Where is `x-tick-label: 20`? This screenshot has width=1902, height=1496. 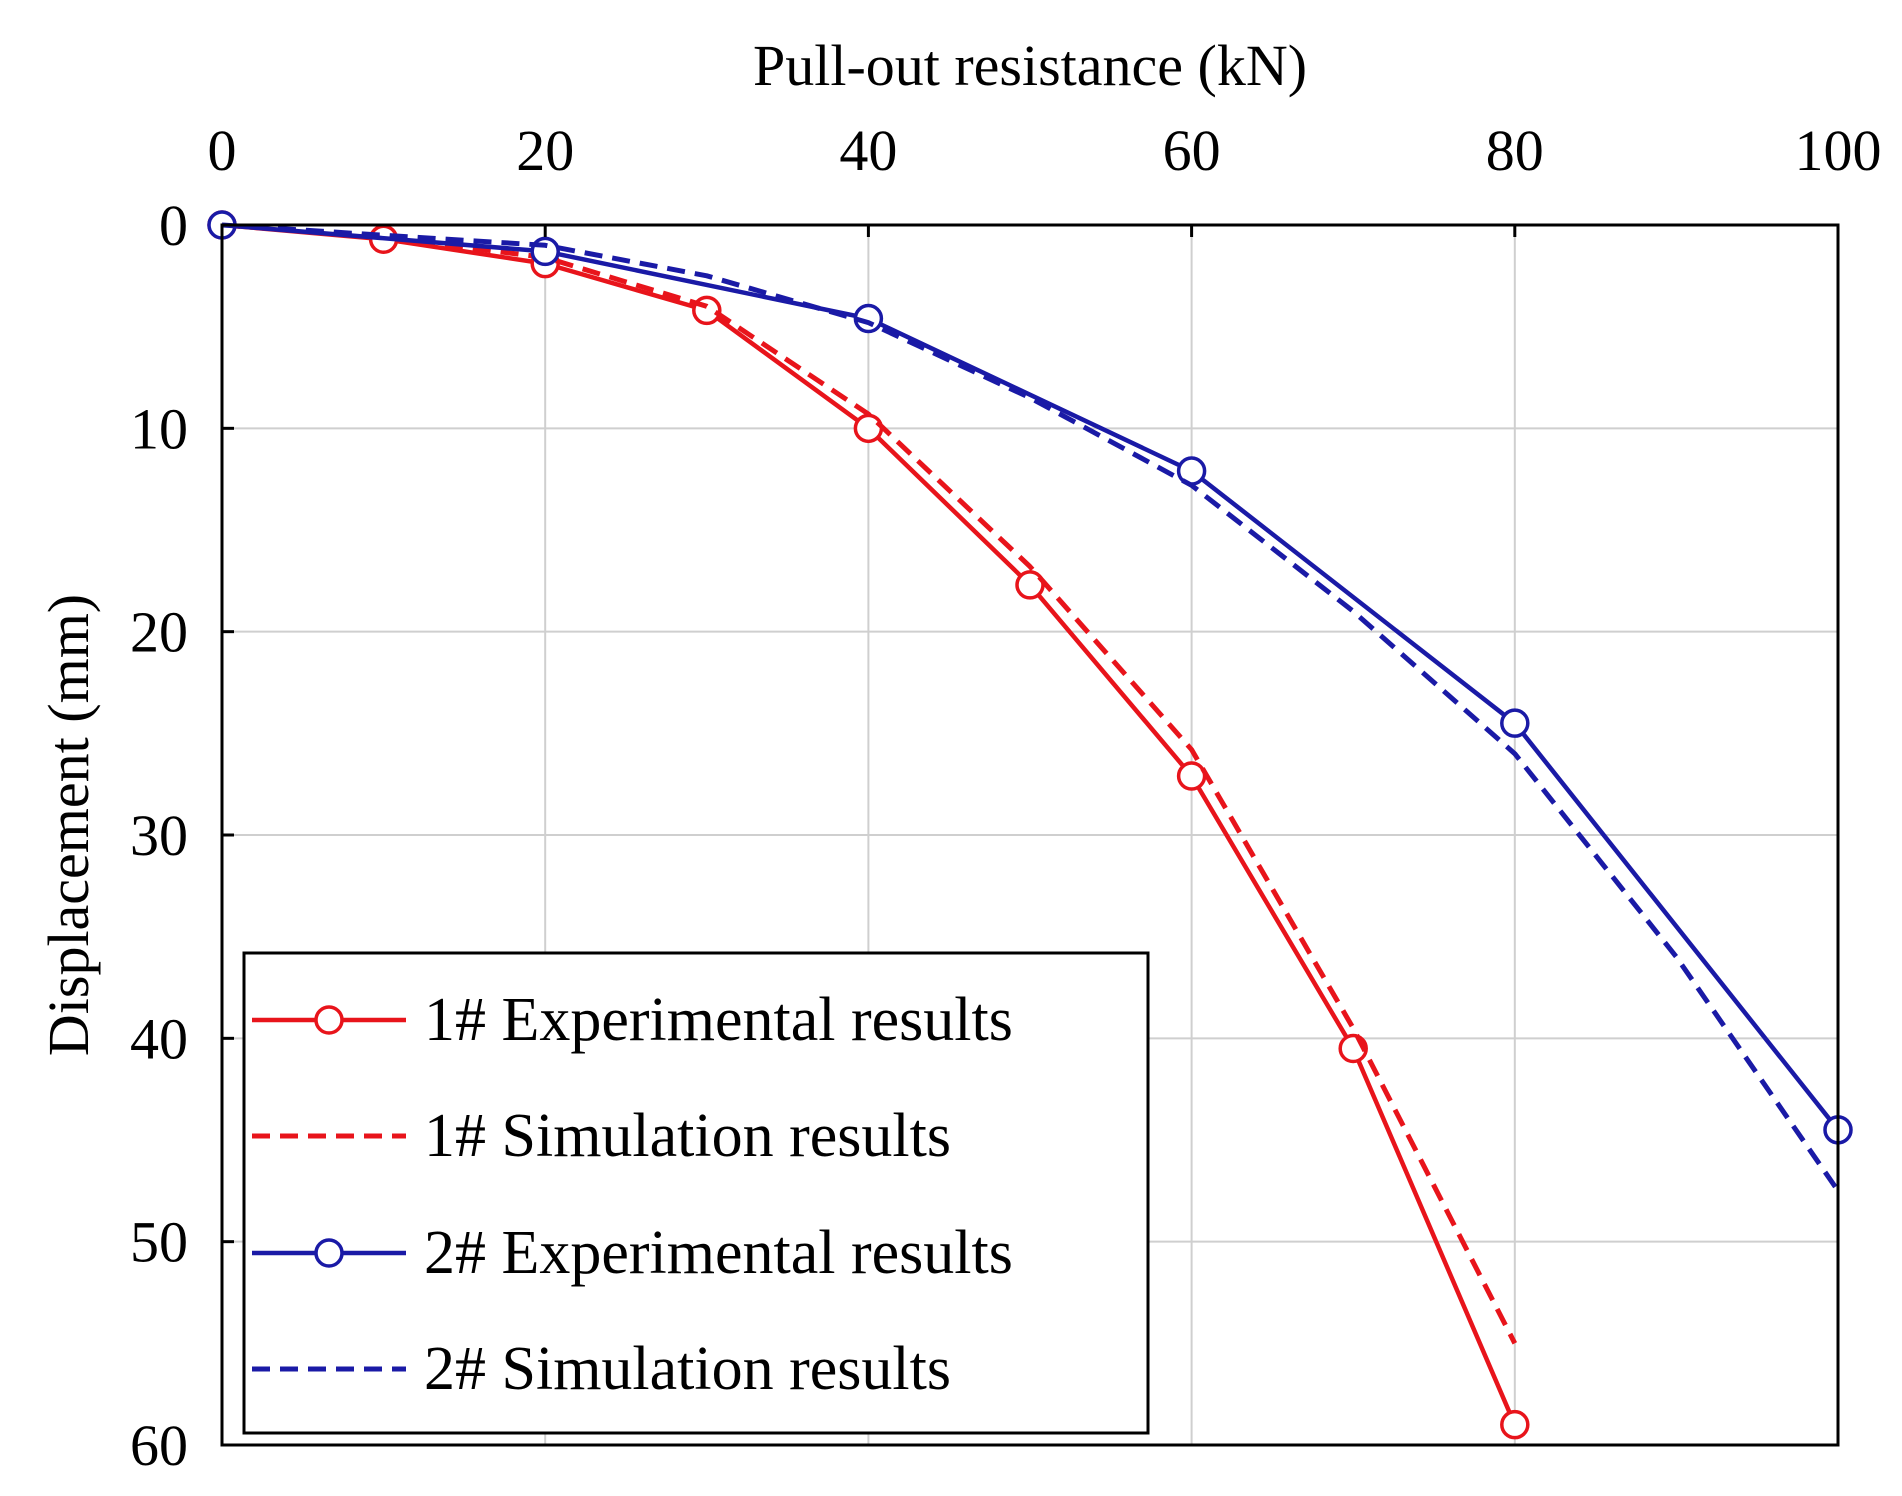
x-tick-label: 20 is located at coordinates (545, 150).